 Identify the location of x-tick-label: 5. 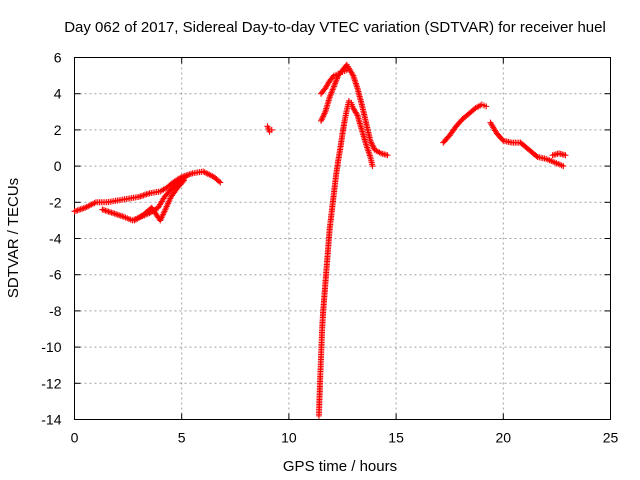
(182, 438).